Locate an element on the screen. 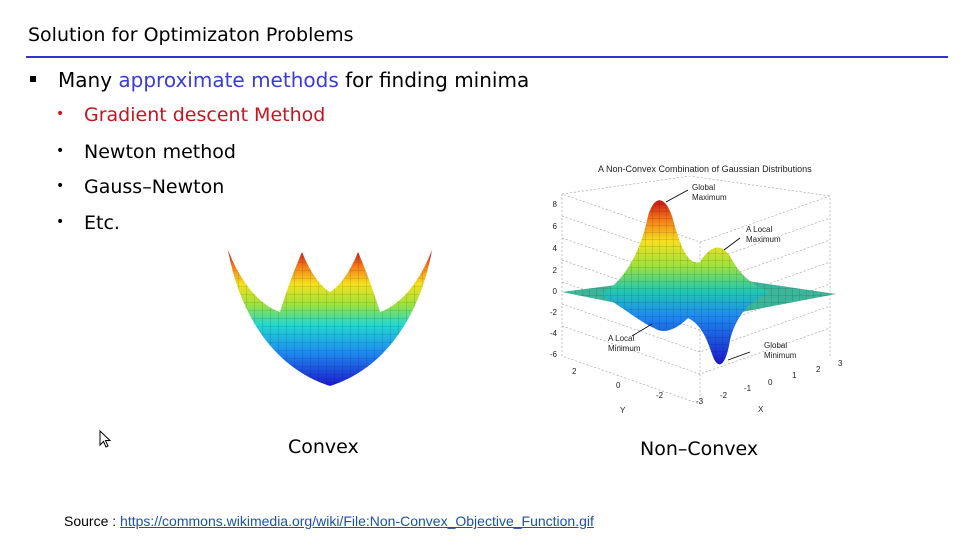  sub-bullet-gradient-descent: • Gradient descent Method is located at coordinates (190, 115).